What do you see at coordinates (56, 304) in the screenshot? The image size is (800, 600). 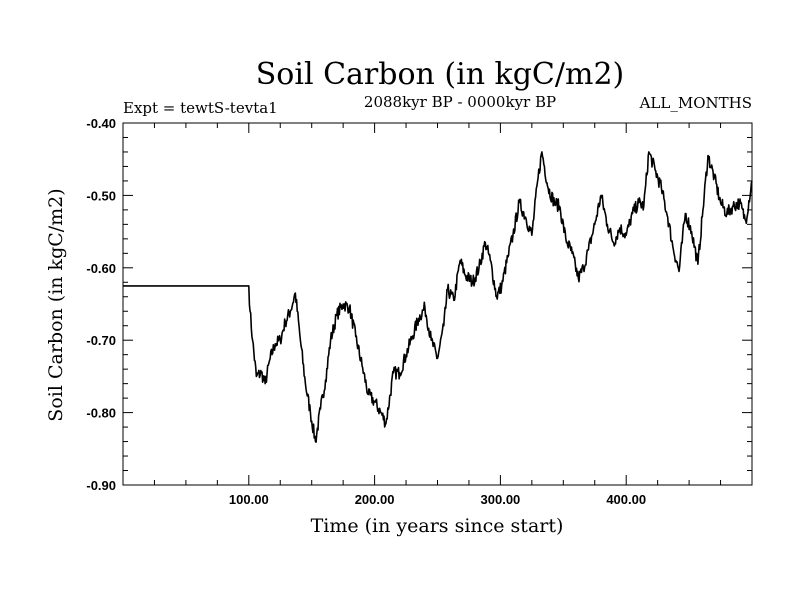 I see `y-axis-label: Soil Carbon (in kgC/m2)` at bounding box center [56, 304].